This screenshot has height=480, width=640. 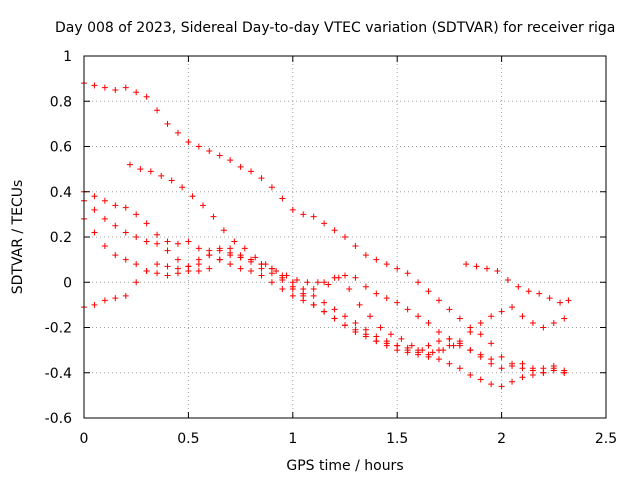 I want to click on y-tick-label: 0.2, so click(x=61, y=238).